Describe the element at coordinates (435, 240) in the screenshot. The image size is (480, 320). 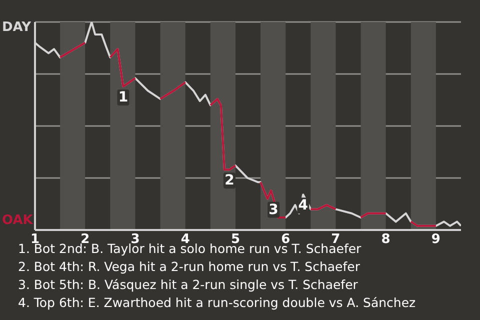
I see `x-tick-label: 9` at that location.